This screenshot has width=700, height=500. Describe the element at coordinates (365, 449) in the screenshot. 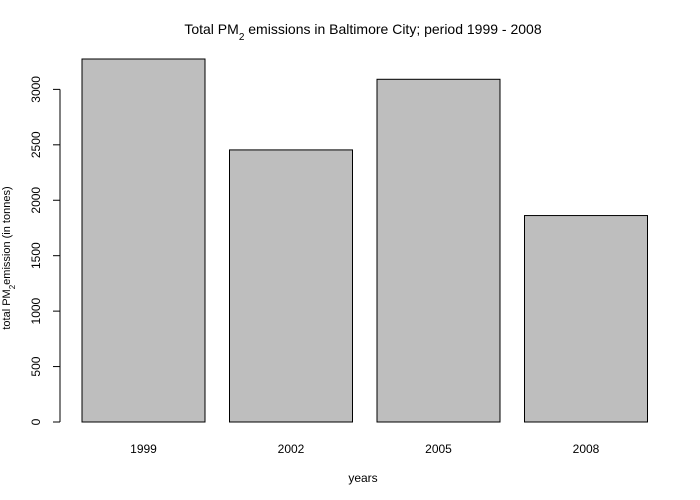

I see `x-axis: 1999 2002 2005 2008` at that location.